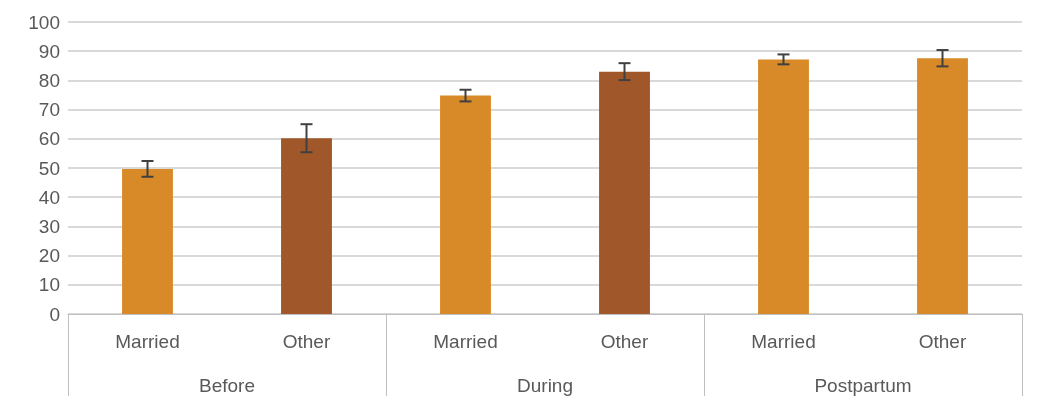 The height and width of the screenshot is (415, 1042). What do you see at coordinates (863, 385) in the screenshot?
I see `text: Postpartum` at bounding box center [863, 385].